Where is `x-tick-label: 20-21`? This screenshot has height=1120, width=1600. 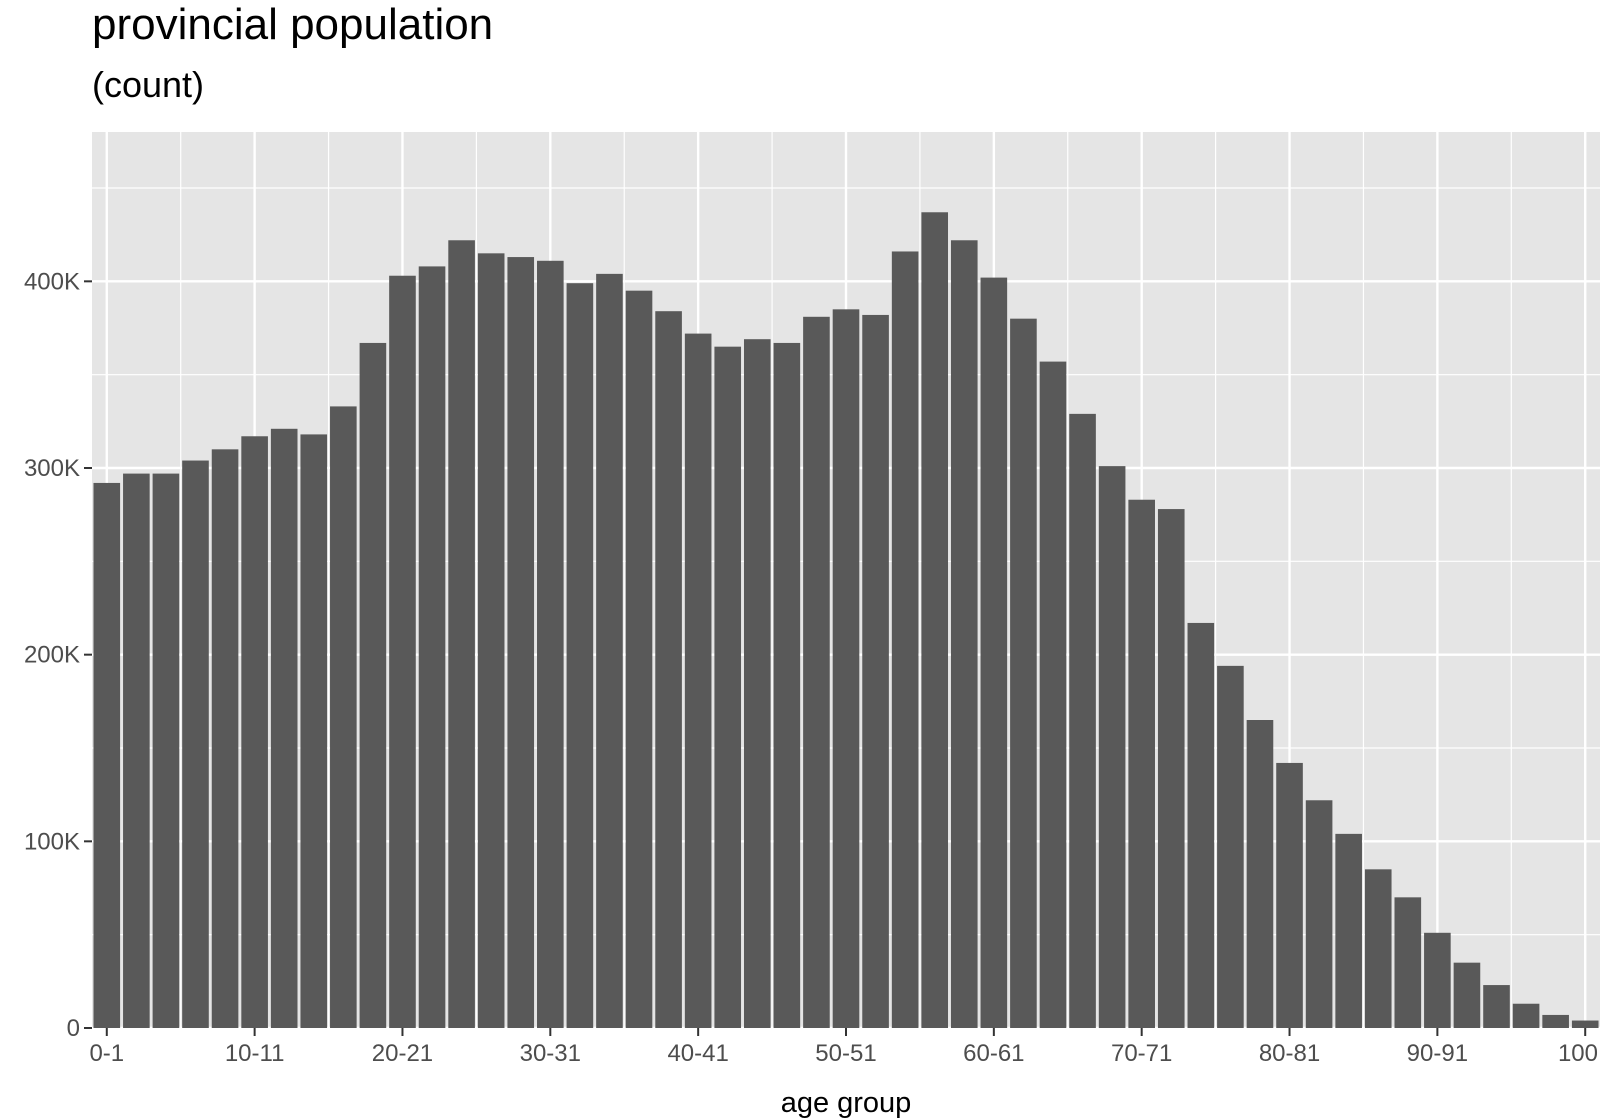 x-tick-label: 20-21 is located at coordinates (402, 1053).